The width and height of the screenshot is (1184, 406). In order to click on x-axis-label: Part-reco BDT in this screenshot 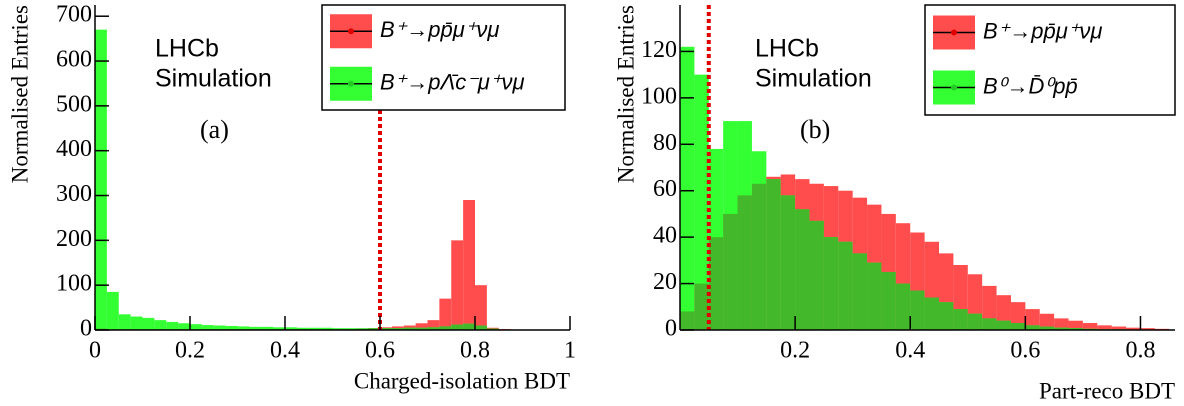, I will do `click(1107, 390)`.